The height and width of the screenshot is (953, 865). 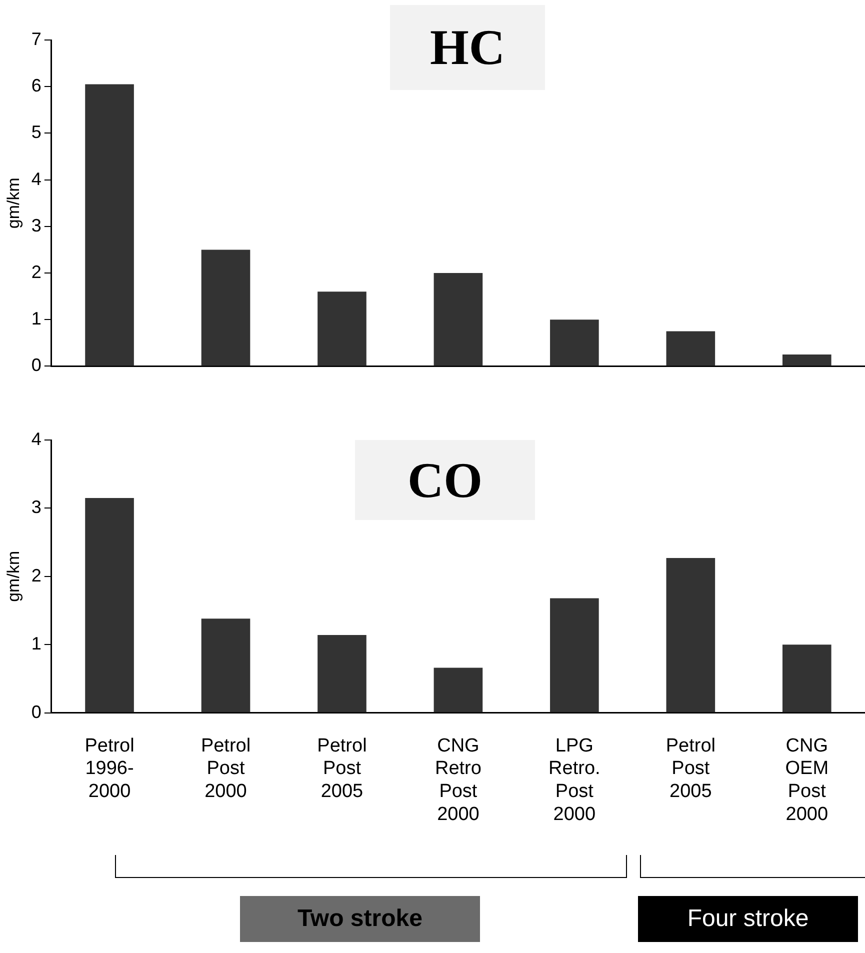 I want to click on x-tick-label: Petrol Post 2000, so click(x=225, y=768).